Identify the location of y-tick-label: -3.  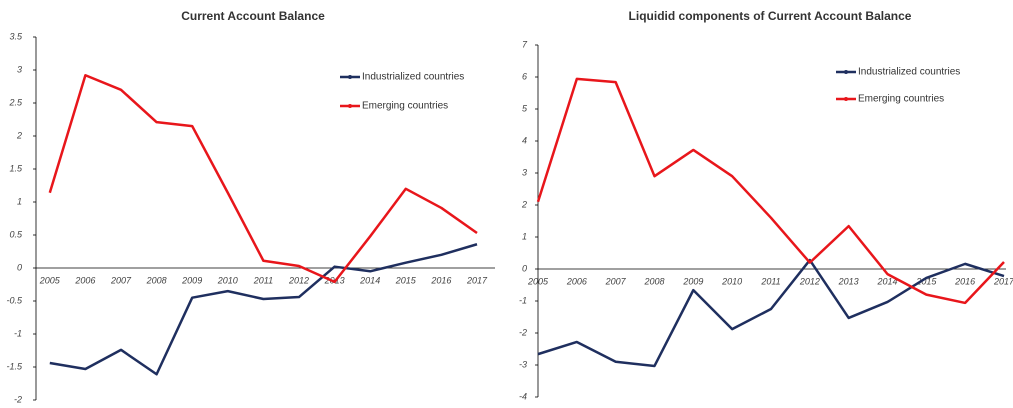
(523, 364).